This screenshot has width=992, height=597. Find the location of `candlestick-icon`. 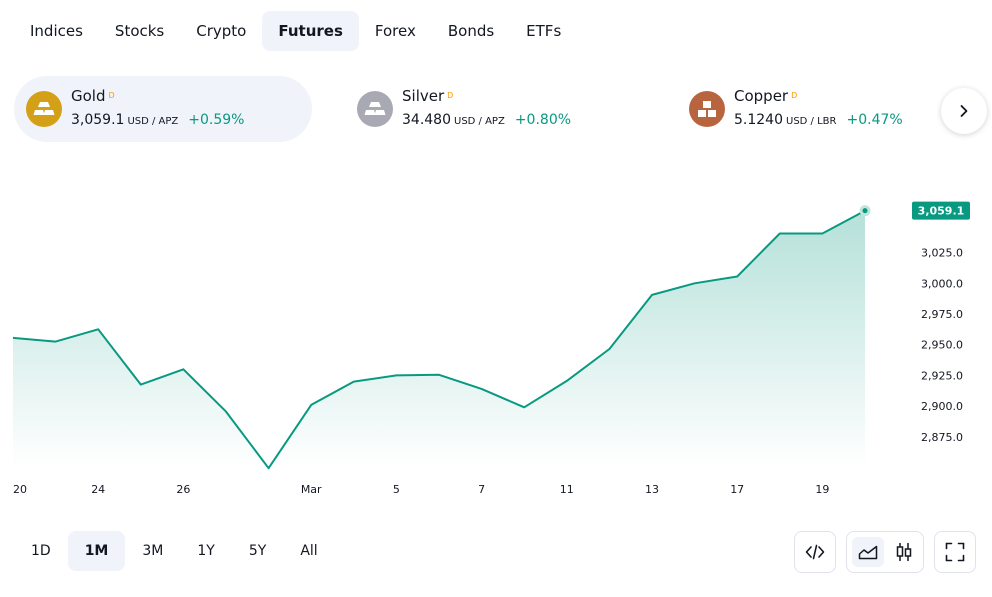

candlestick-icon is located at coordinates (904, 552).